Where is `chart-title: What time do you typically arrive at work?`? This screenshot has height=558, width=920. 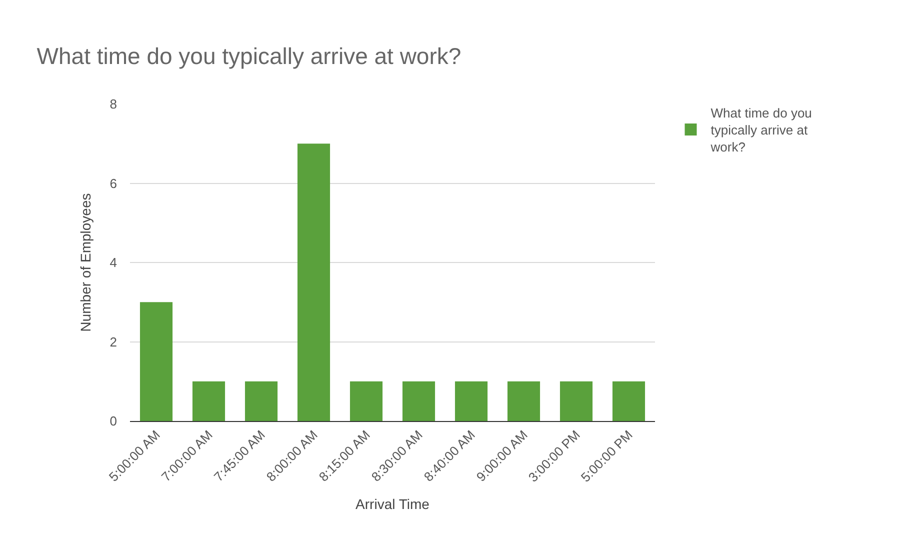
chart-title: What time do you typically arrive at work? is located at coordinates (249, 55).